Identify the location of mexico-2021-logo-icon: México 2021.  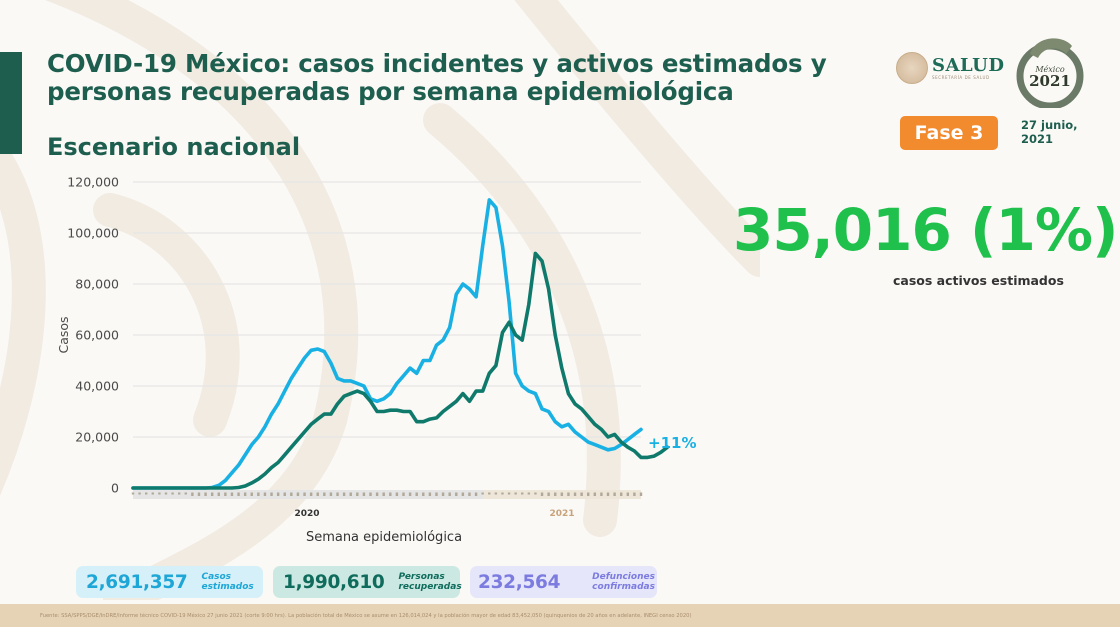
(1050, 73).